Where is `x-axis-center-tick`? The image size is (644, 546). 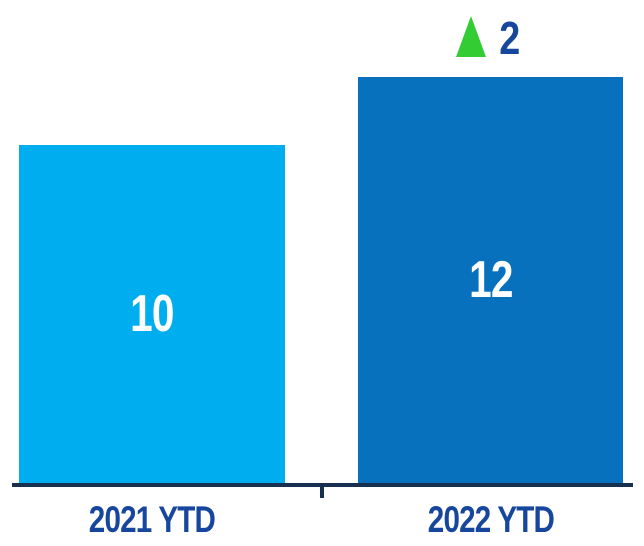
x-axis-center-tick is located at coordinates (322, 490).